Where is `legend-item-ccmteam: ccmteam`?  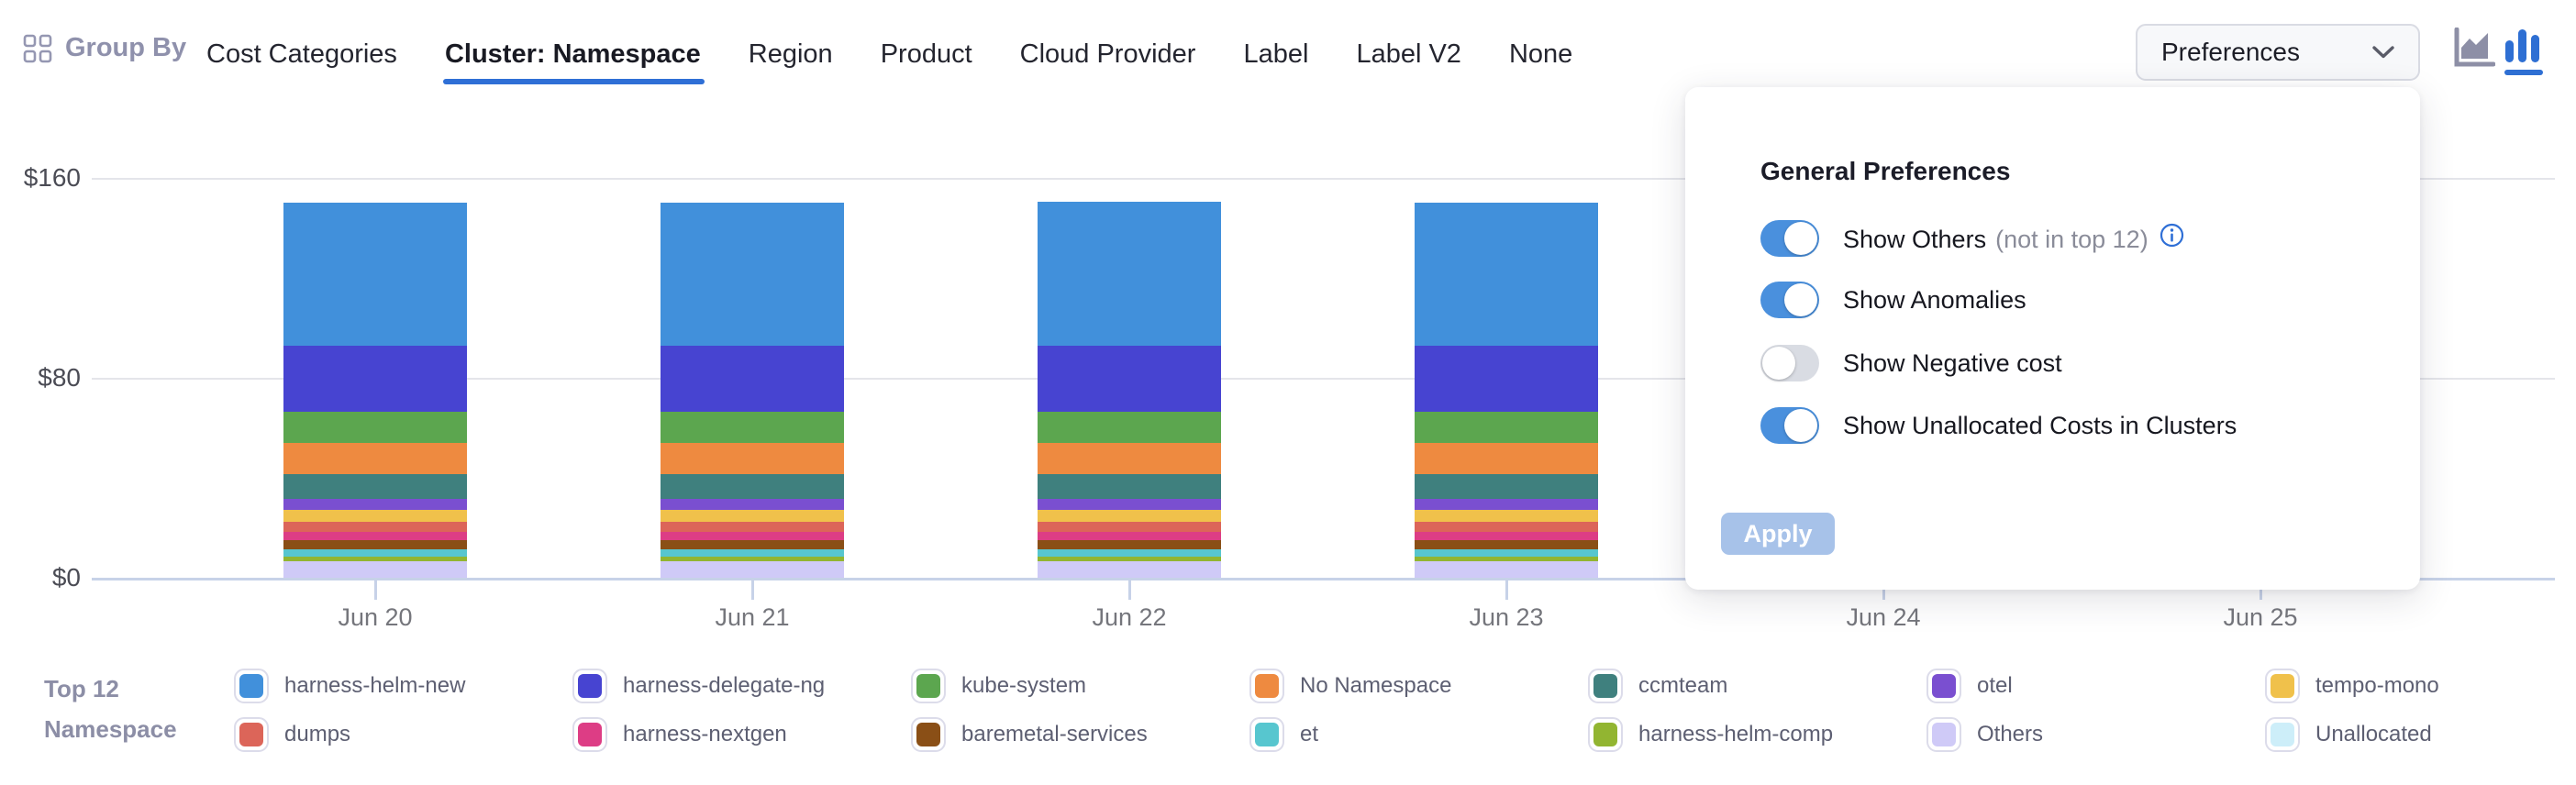
legend-item-ccmteam: ccmteam is located at coordinates (1657, 686).